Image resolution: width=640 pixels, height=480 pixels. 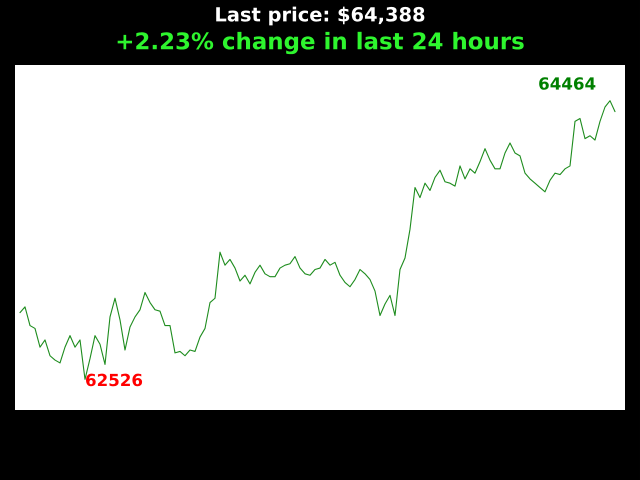 I want to click on data-label: 62526, so click(x=114, y=380).